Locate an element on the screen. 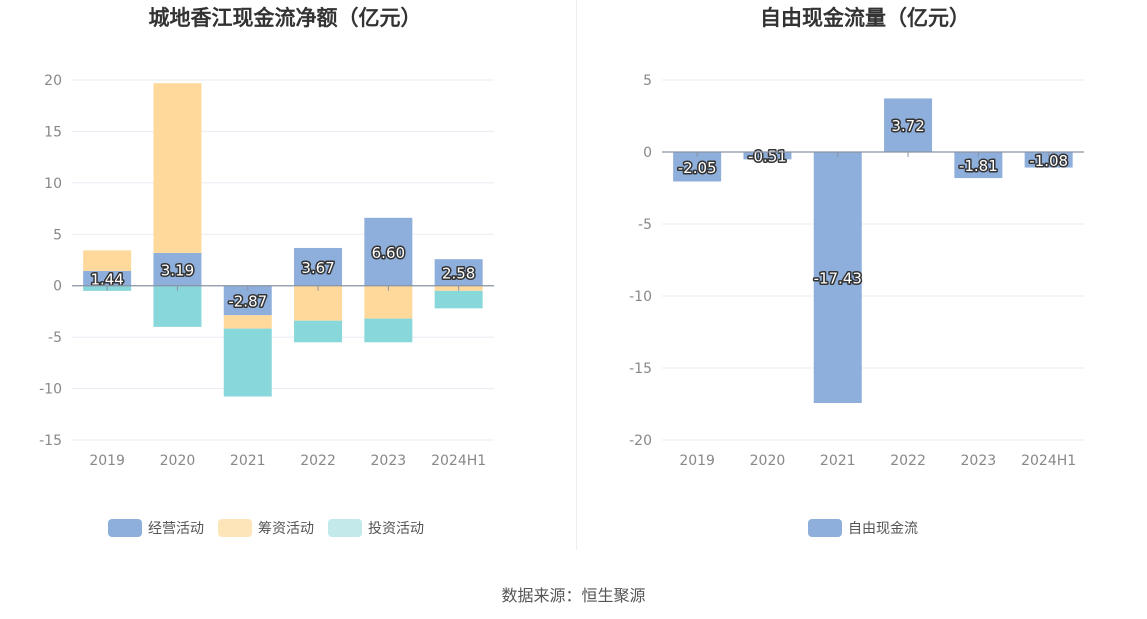  chart2-legend: 自由现金流 is located at coordinates (870, 528).